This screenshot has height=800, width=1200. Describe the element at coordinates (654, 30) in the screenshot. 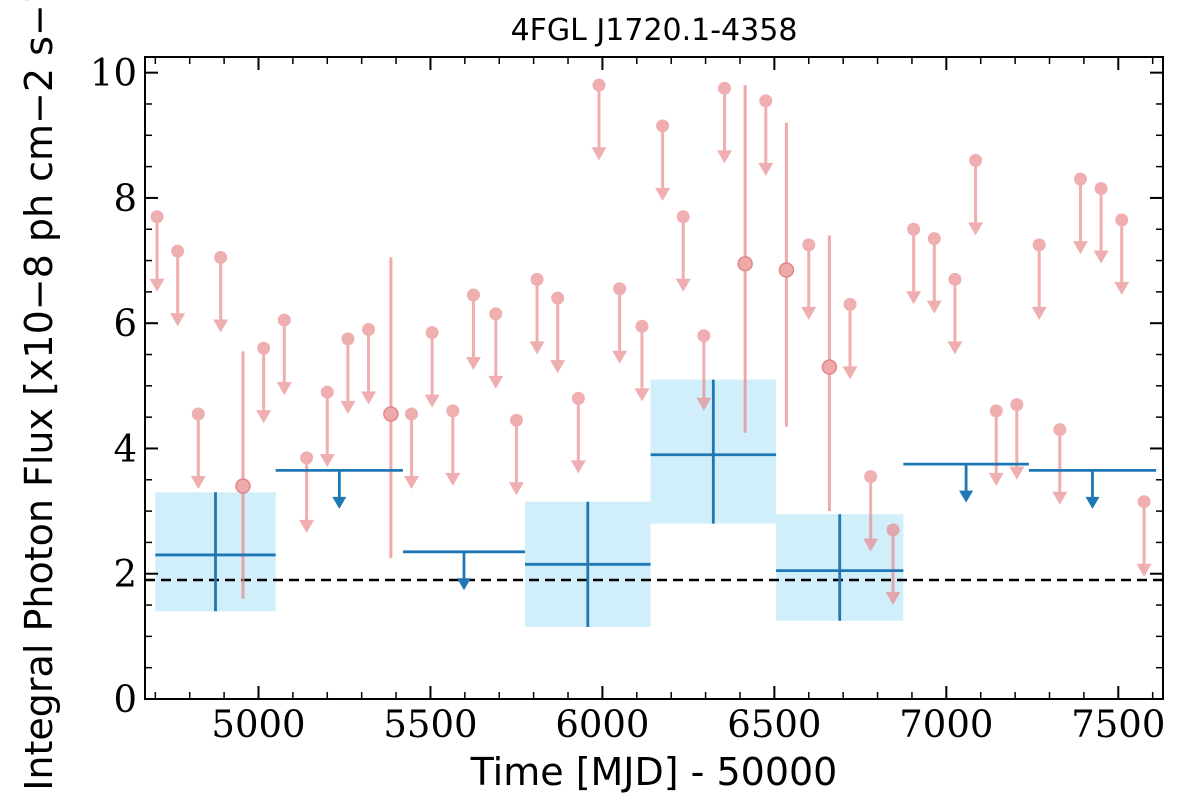

I see `chart-title: 4FGL J1720.1-4358` at that location.